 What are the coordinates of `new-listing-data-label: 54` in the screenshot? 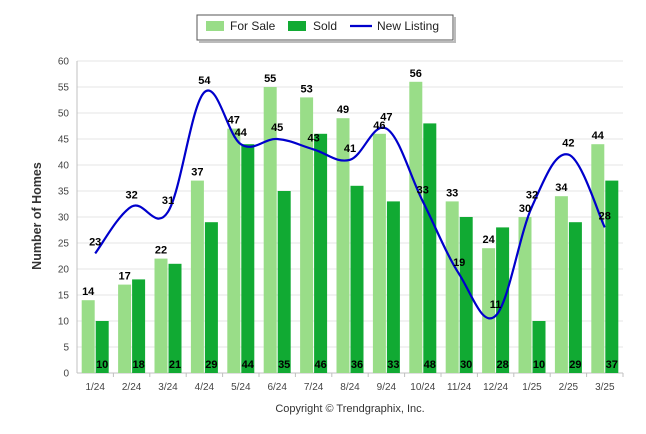 It's located at (204, 81).